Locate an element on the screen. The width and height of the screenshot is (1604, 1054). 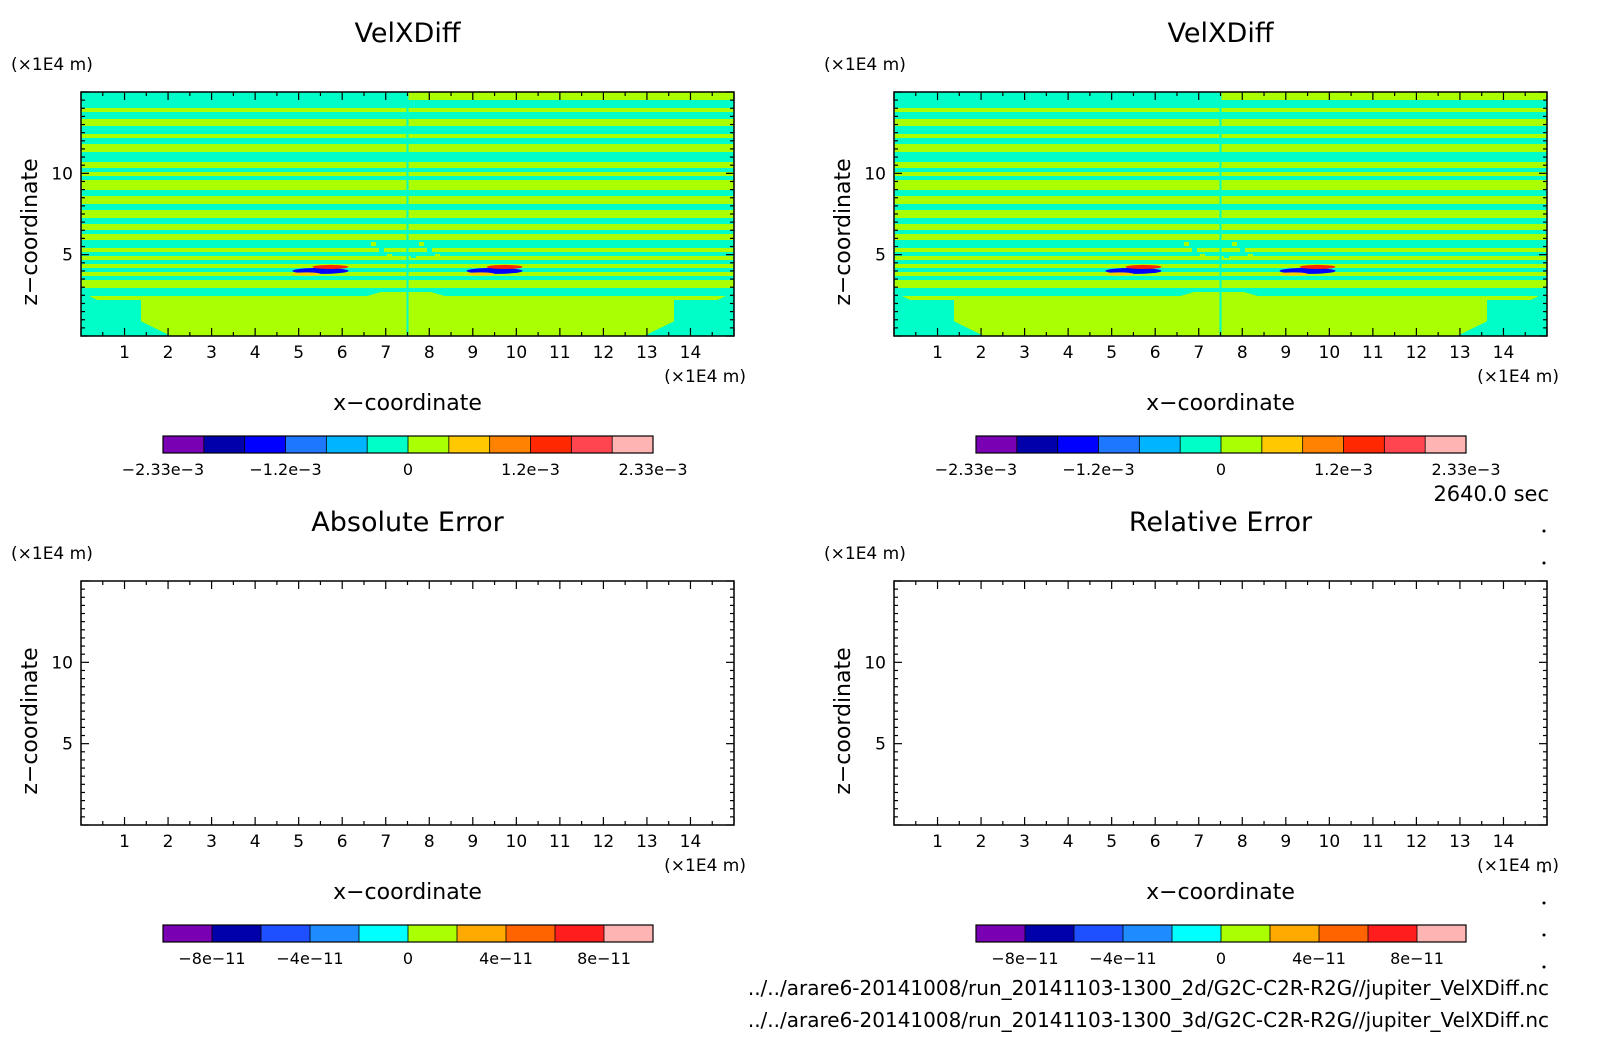
x-axis-label: x−coordinate is located at coordinates (407, 892).